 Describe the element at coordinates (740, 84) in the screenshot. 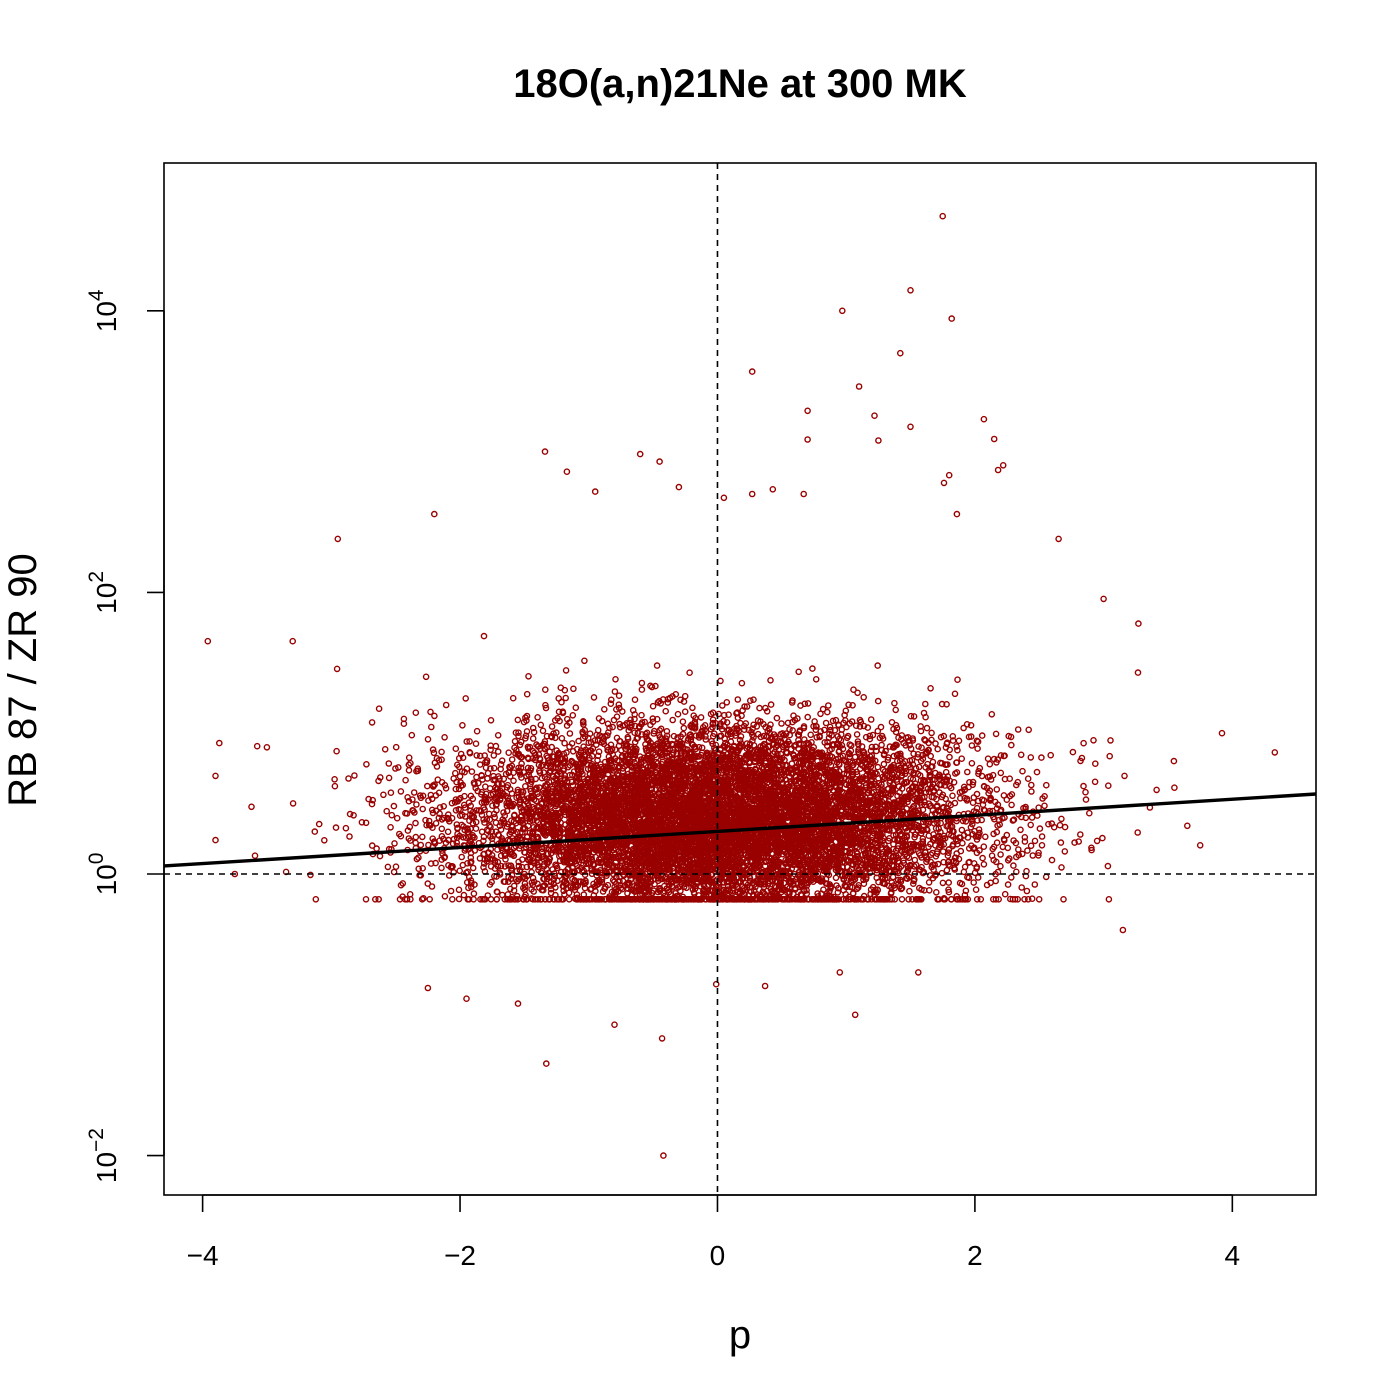

I see `chart-title: 18O(a,n)21Ne at 300 MK` at that location.